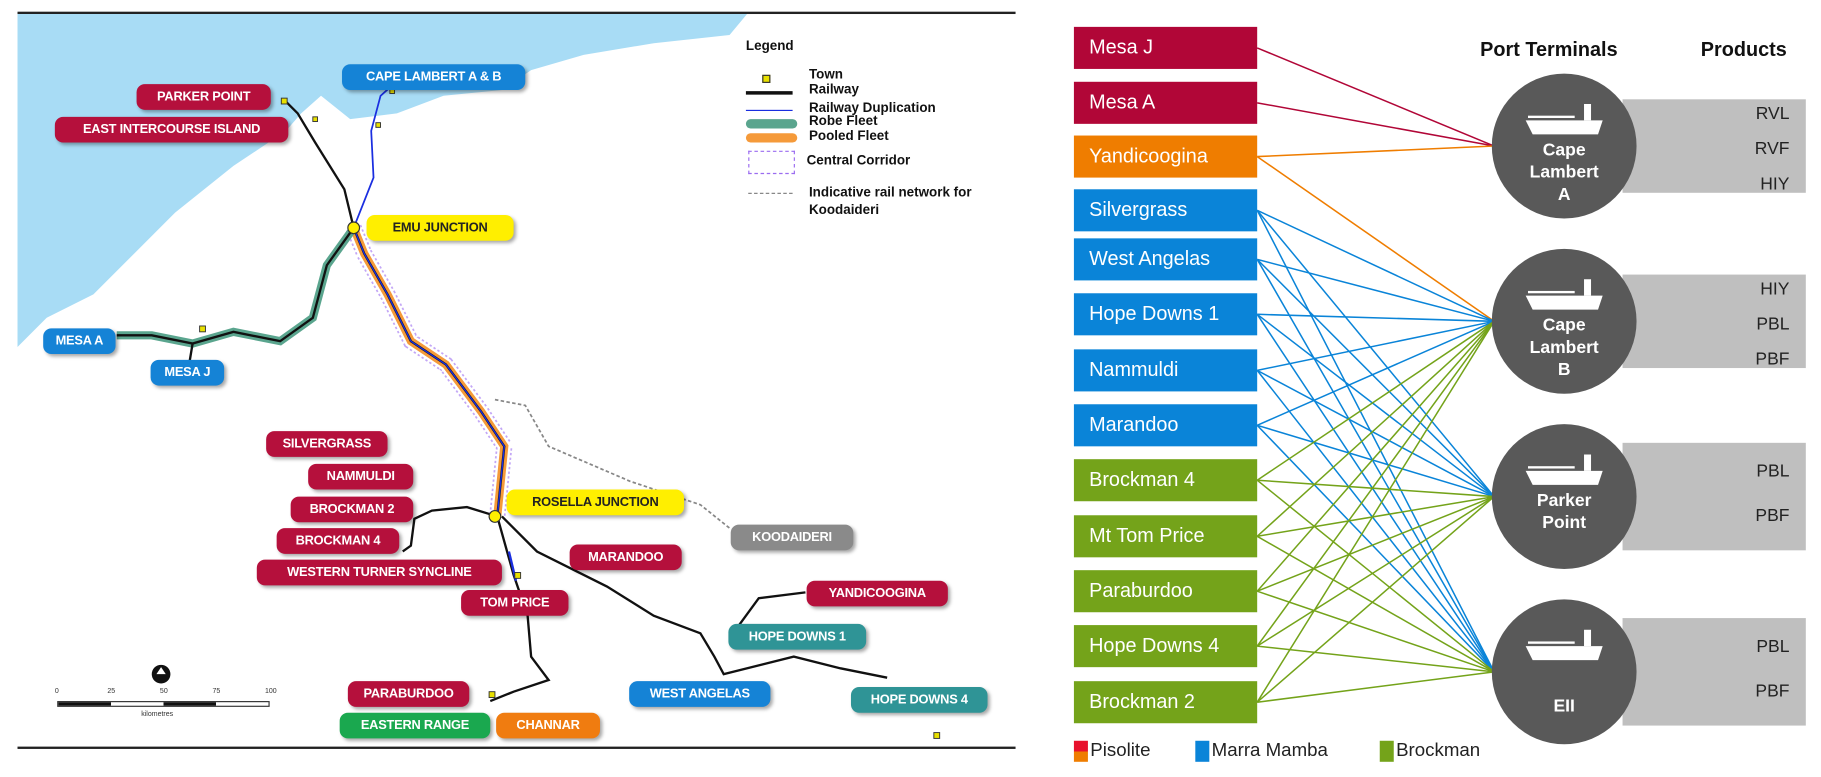 The height and width of the screenshot is (777, 1821). I want to click on map-label-mesa-j: MESA J, so click(187, 372).